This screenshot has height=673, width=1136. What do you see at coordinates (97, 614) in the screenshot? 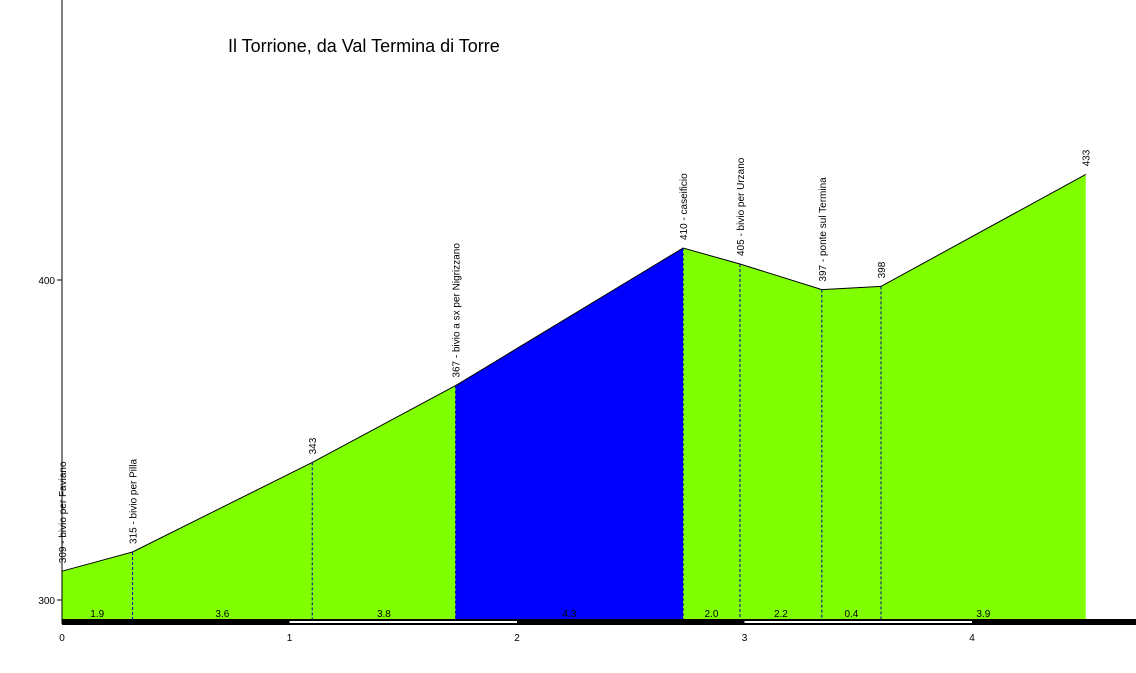
I see `gradient-label: 1.9` at bounding box center [97, 614].